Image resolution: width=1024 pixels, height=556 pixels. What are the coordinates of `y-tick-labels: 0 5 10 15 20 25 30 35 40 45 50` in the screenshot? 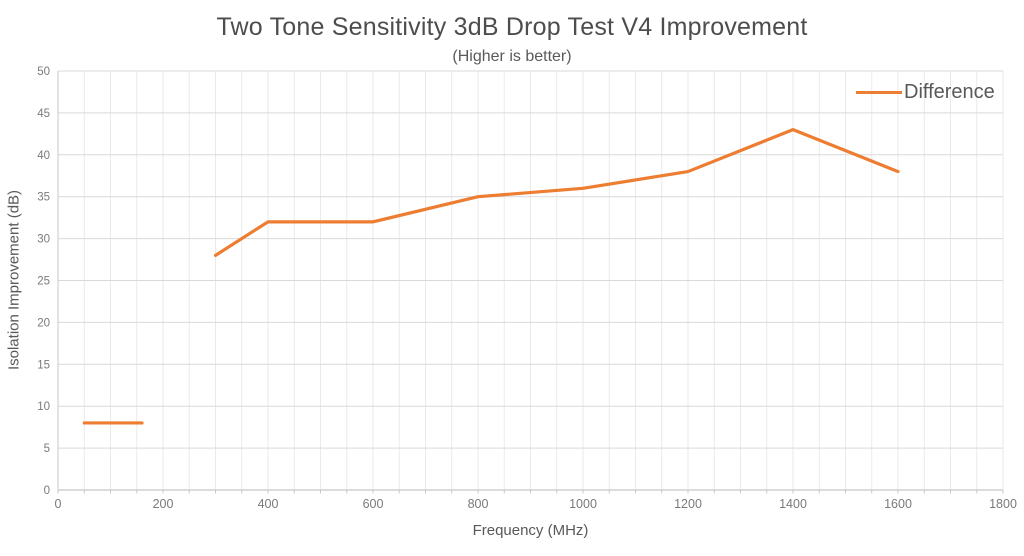 It's located at (43, 281).